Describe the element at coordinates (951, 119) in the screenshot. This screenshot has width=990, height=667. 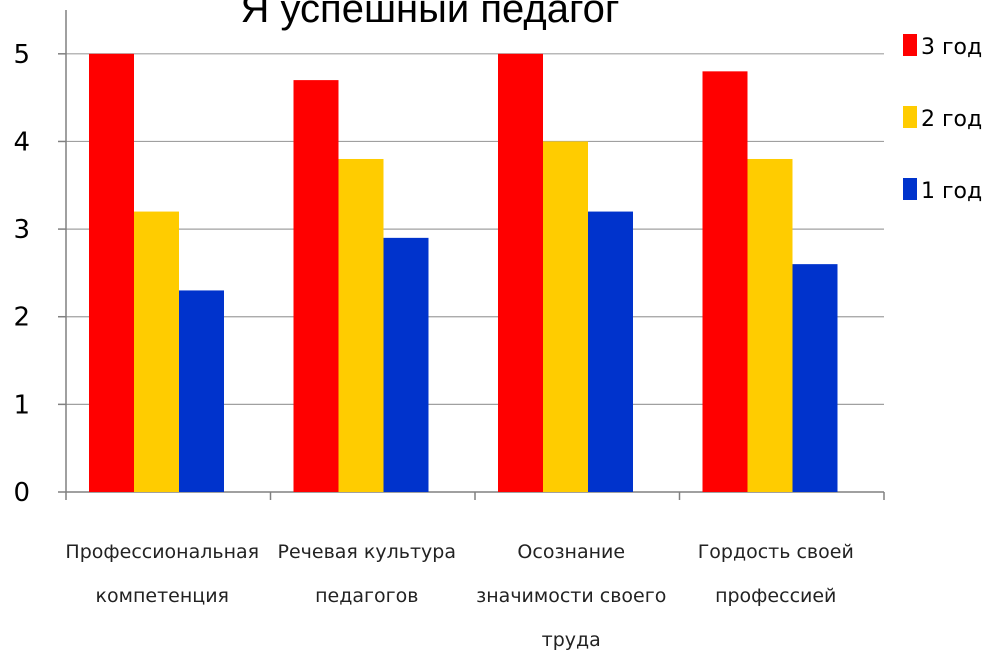
I see `legend-label: 2 год` at that location.